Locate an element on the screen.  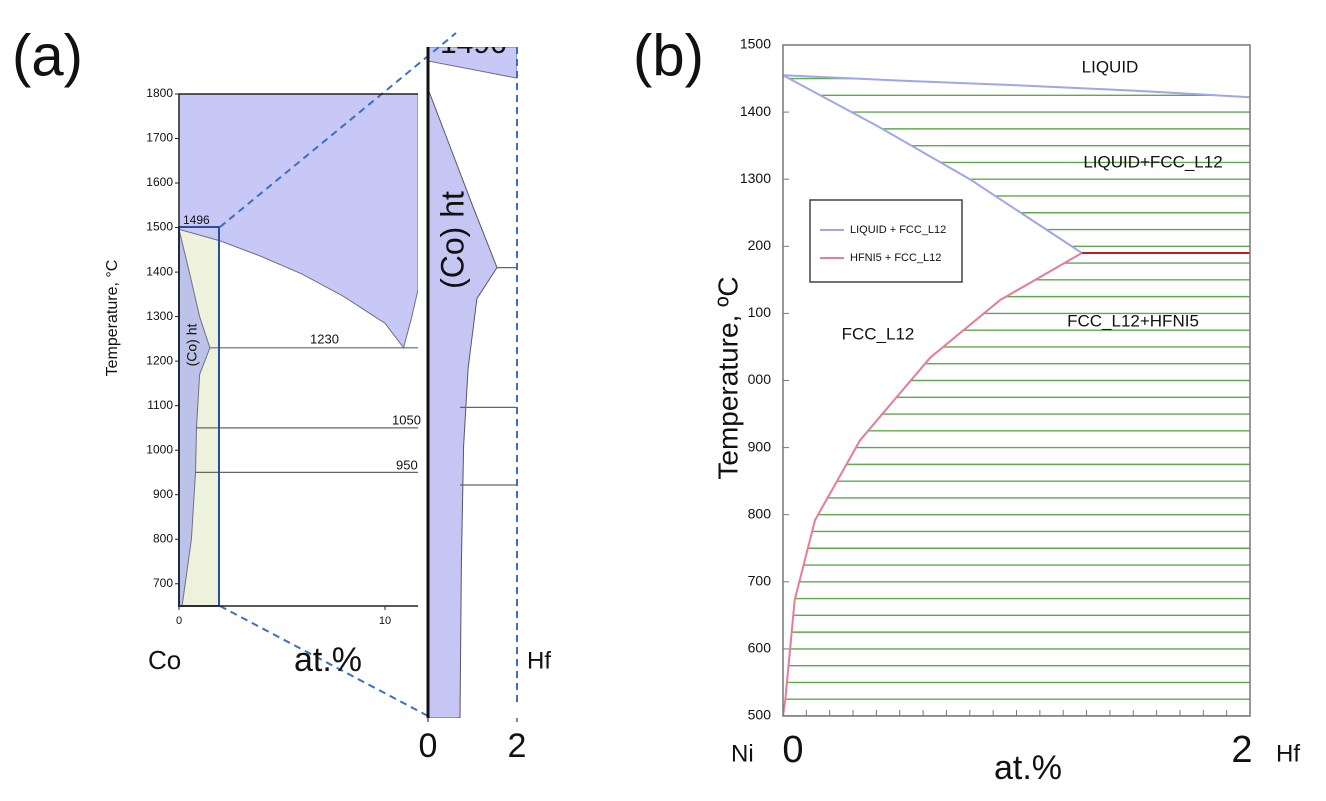
y-tick-label: 1700 is located at coordinates (159, 138).